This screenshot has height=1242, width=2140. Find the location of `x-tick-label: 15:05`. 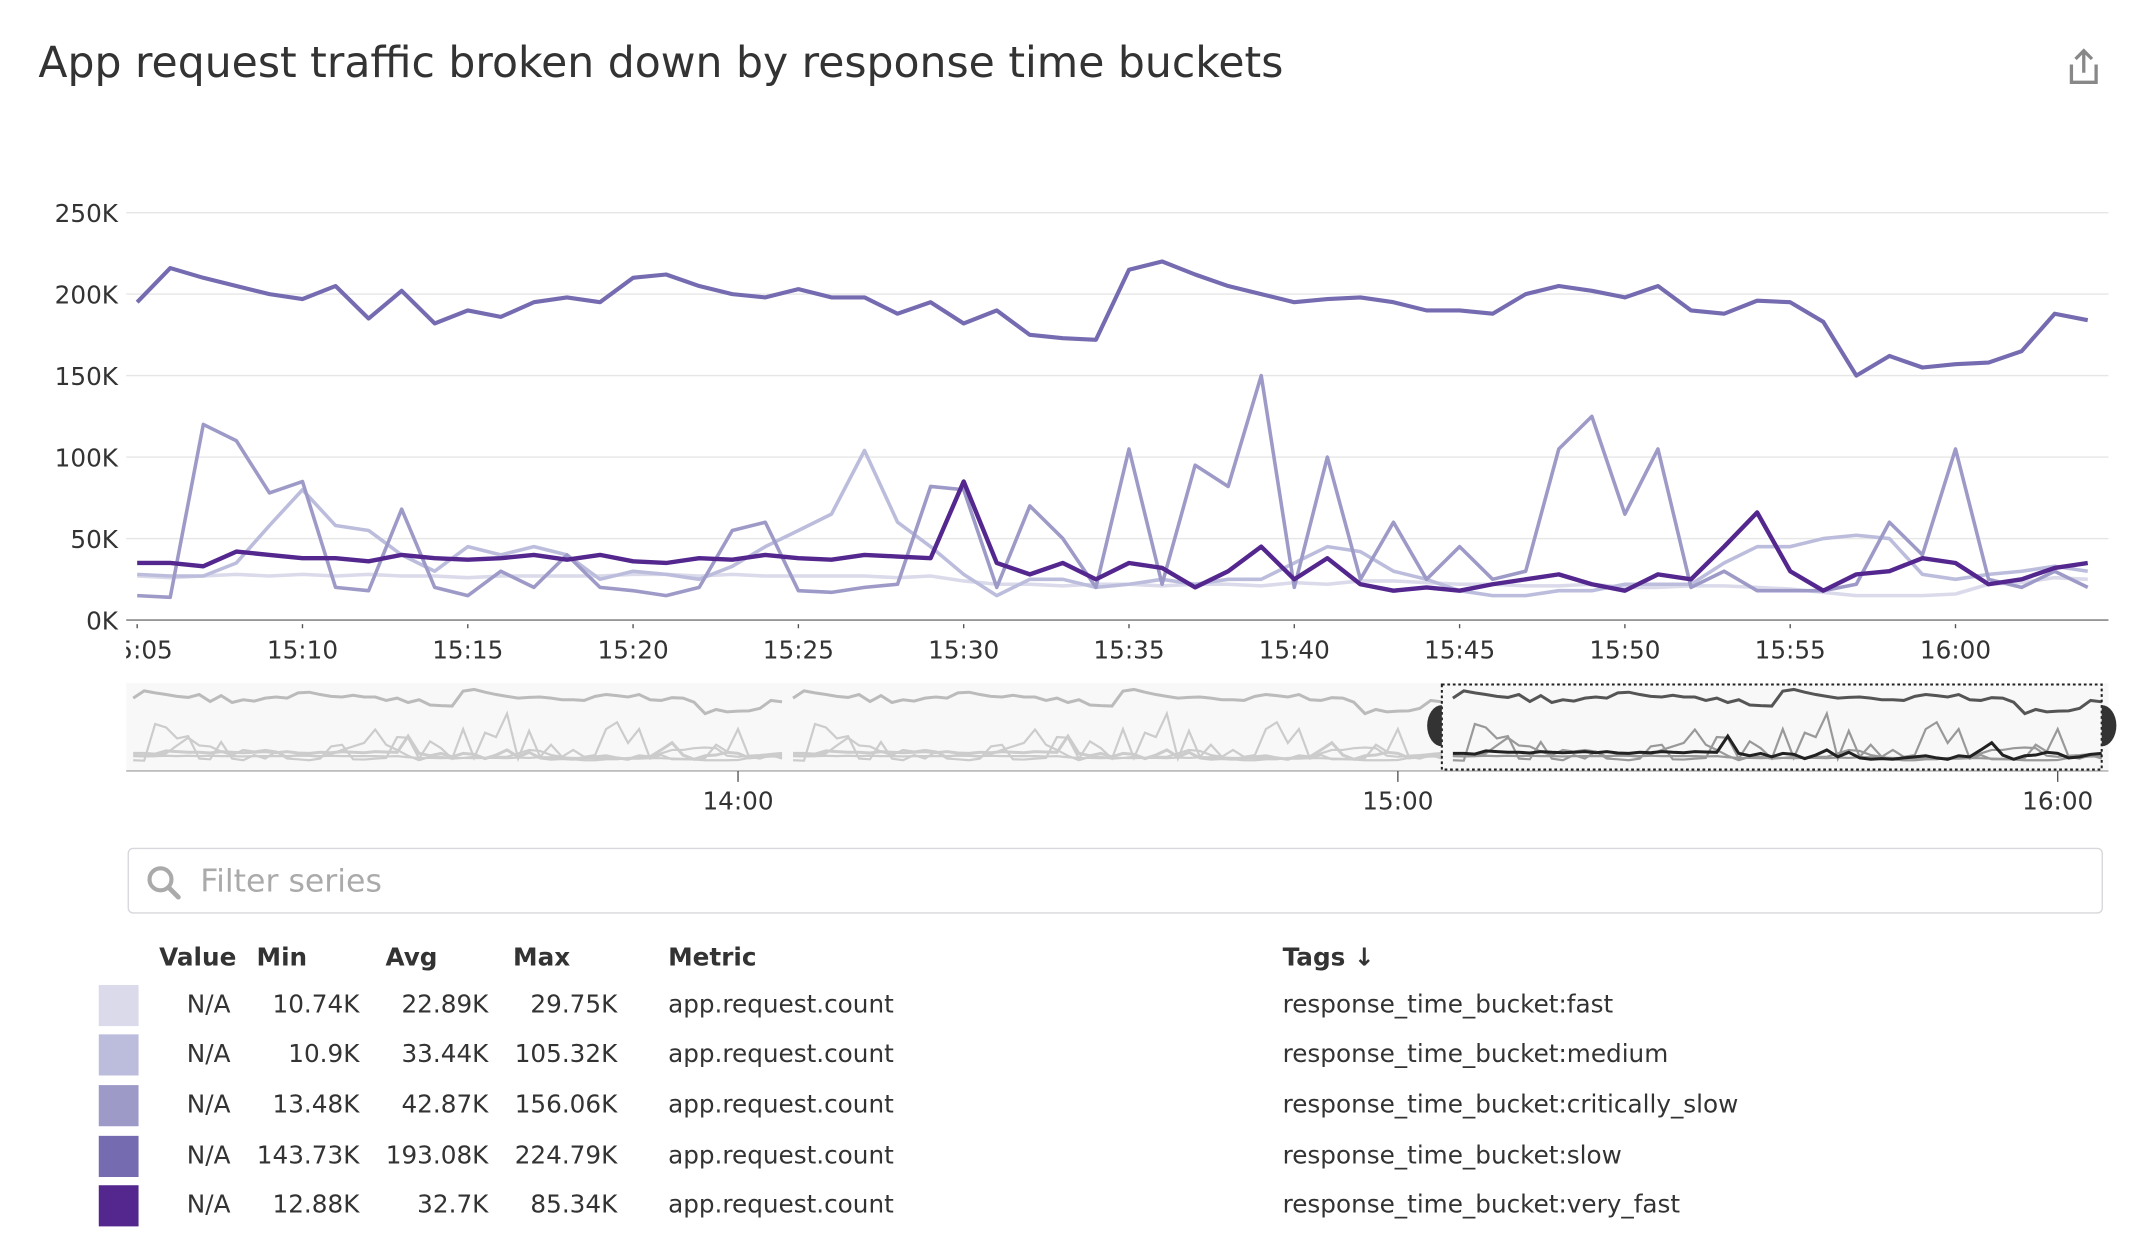

x-tick-label: 15:05 is located at coordinates (137, 649).